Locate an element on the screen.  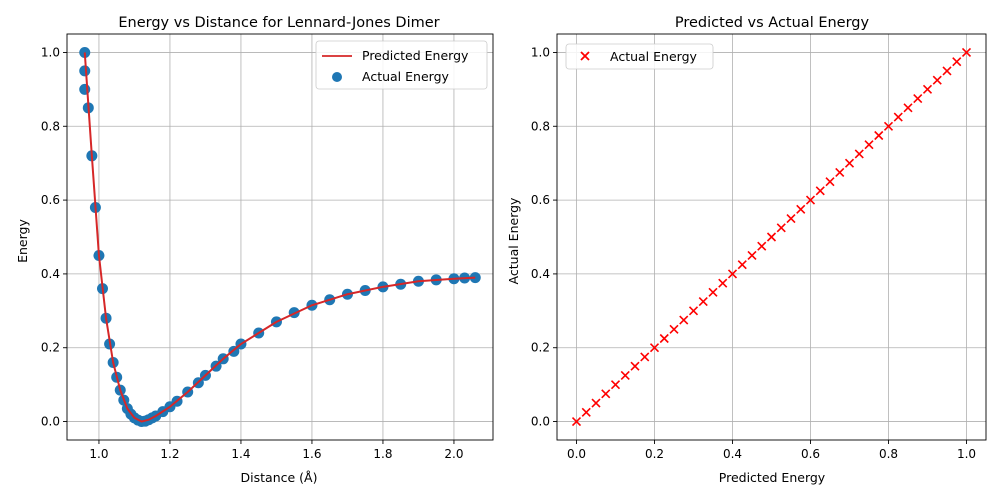
x-tick-label: 0.0 is located at coordinates (576, 454).